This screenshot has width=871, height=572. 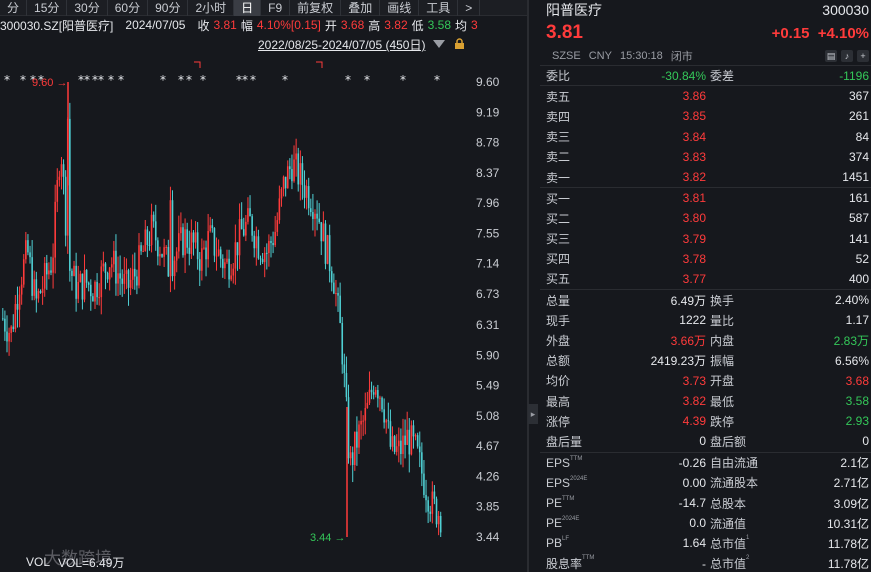 I want to click on period-tab-7: F9, so click(x=276, y=8).